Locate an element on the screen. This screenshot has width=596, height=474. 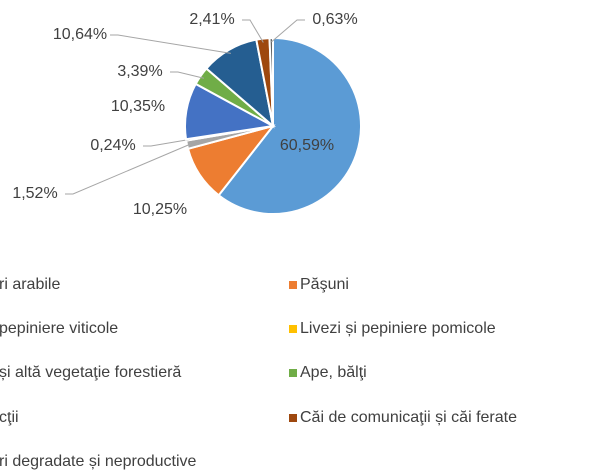
legend-label: Ape, bălţi is located at coordinates (333, 372).